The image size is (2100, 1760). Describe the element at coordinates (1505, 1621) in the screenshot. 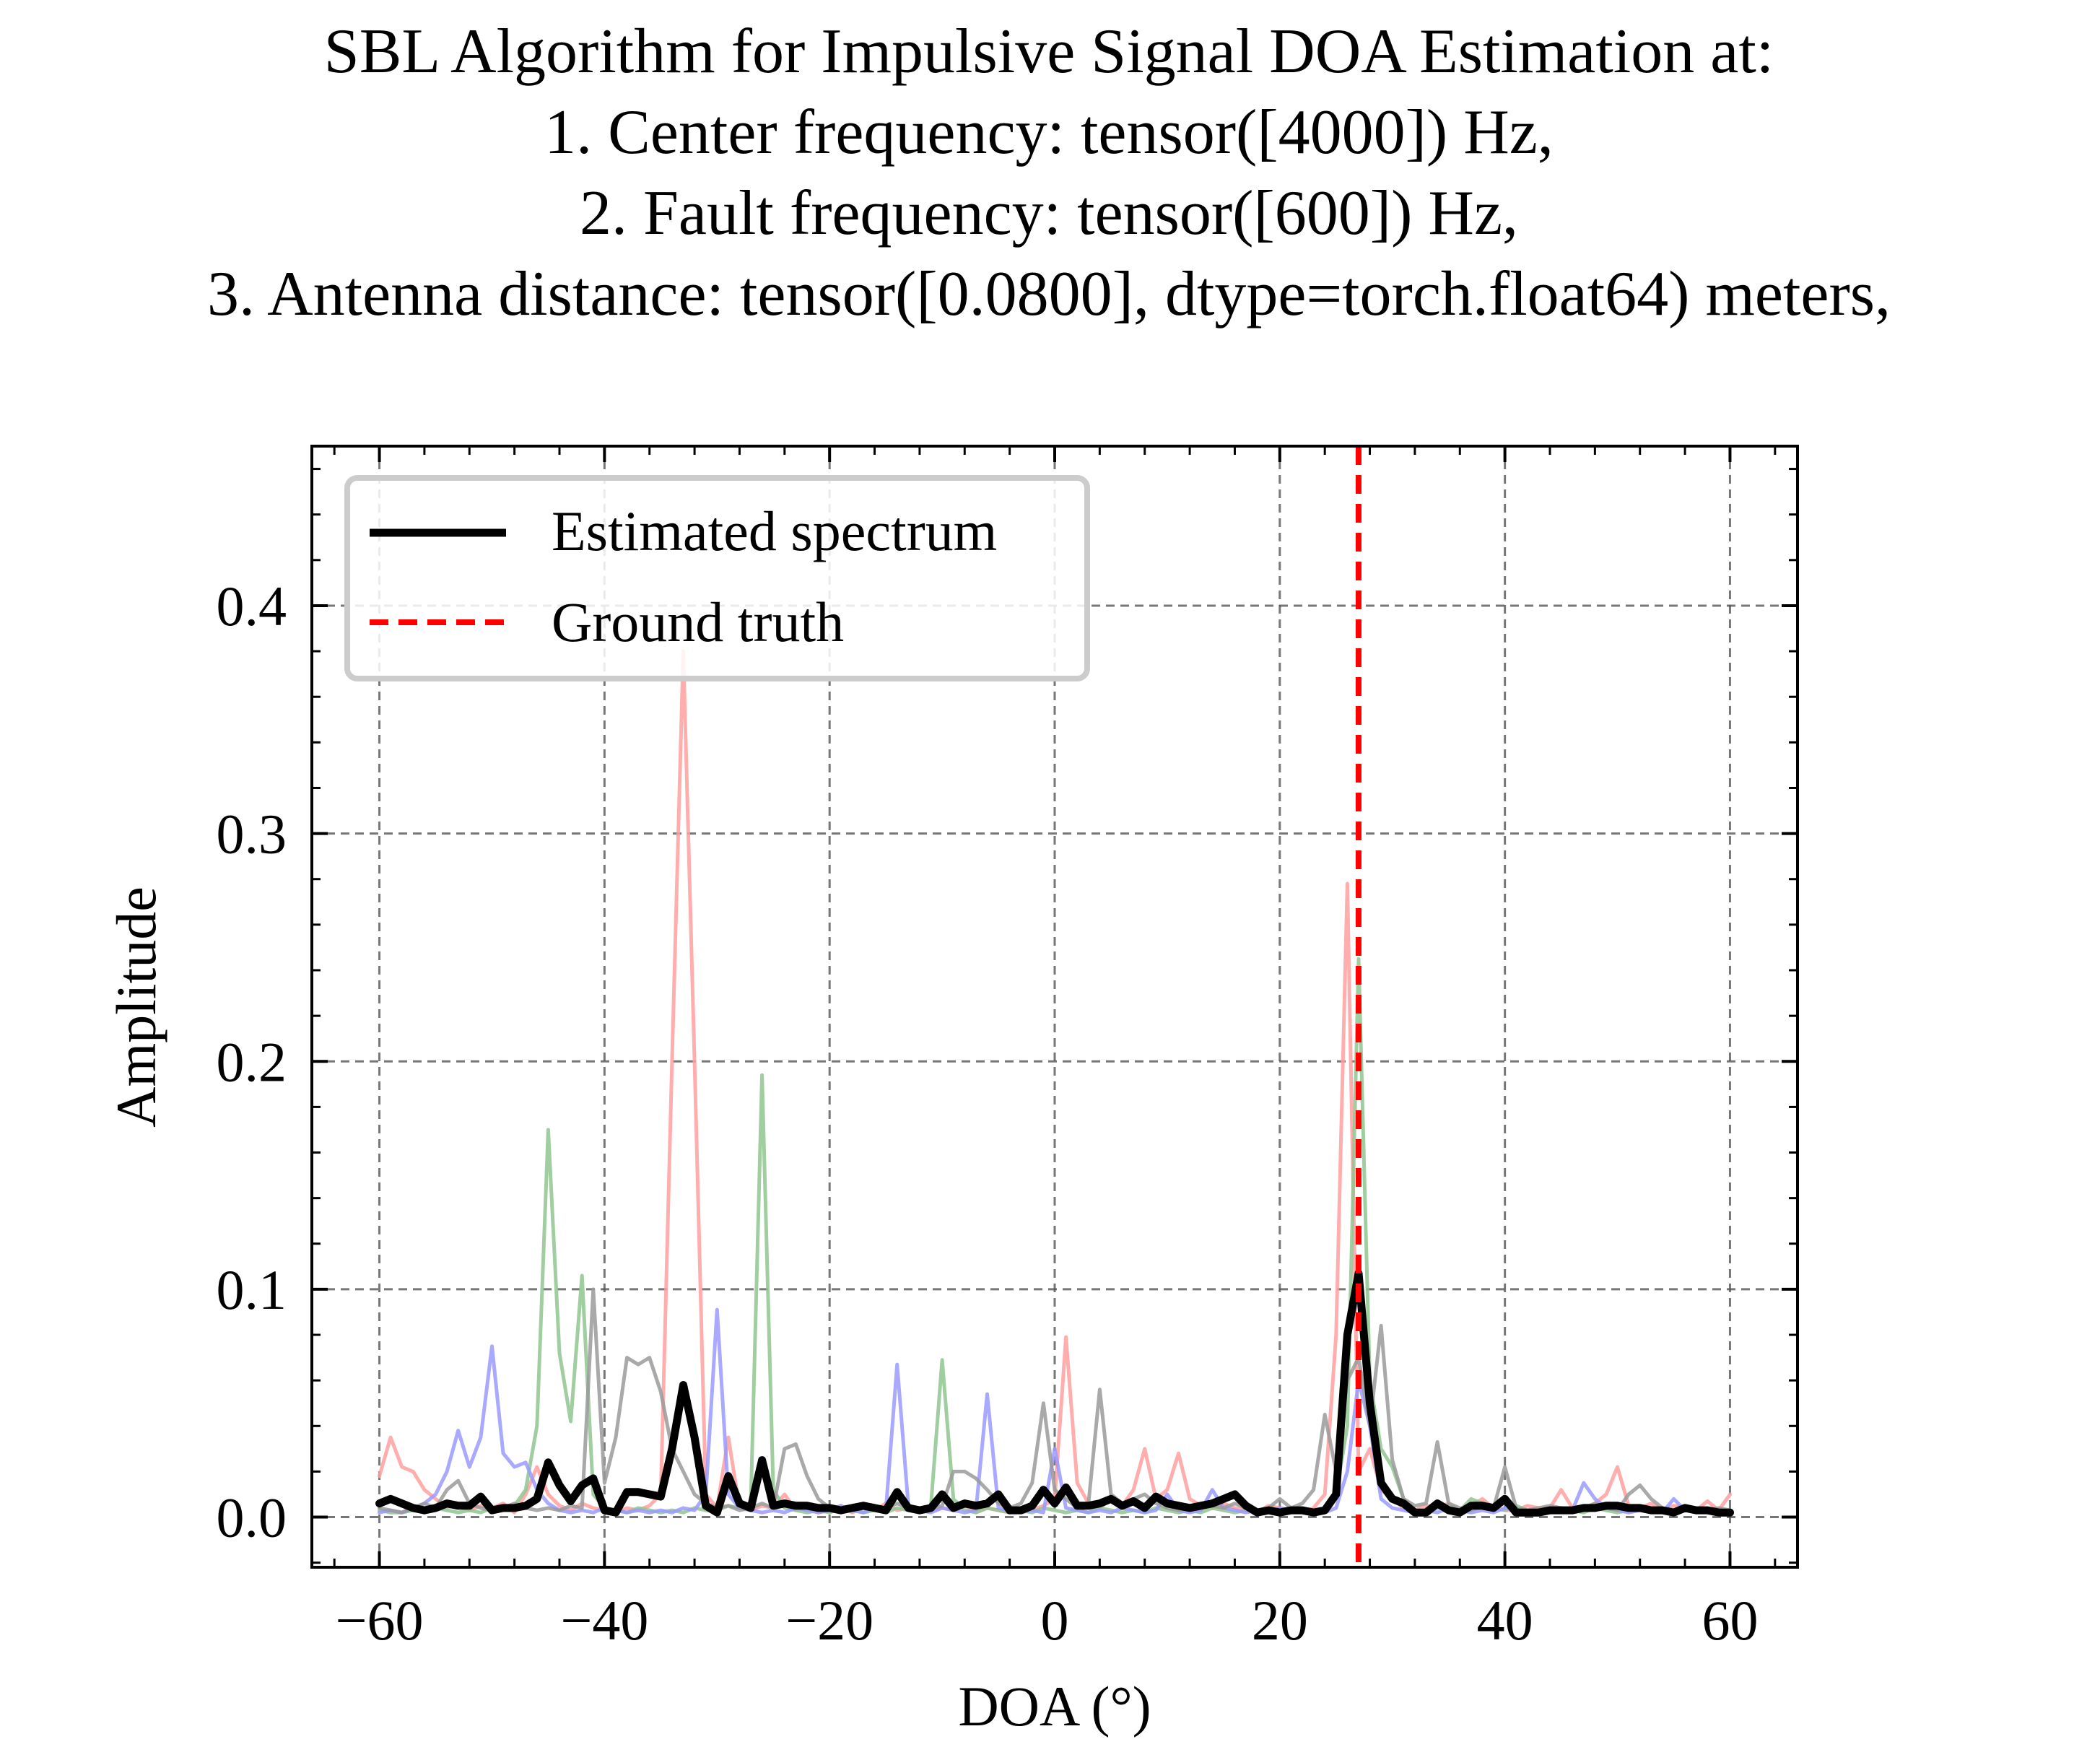

I see `x-tick-label: 40` at that location.